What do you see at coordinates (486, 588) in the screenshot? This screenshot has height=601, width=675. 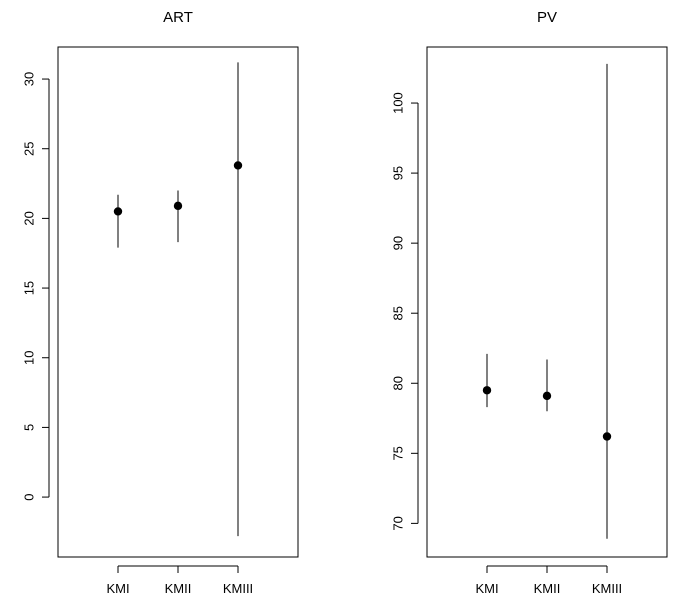 I see `pv-x-tick-label: KMI` at bounding box center [486, 588].